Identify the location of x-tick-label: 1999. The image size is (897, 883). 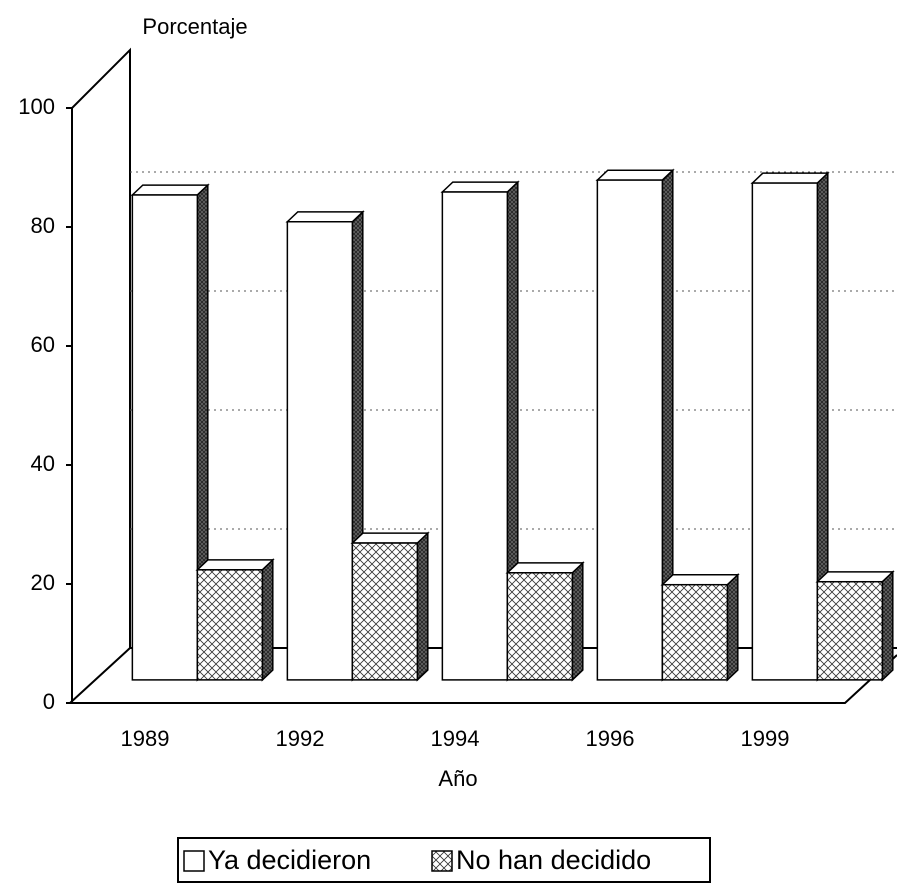
(765, 738).